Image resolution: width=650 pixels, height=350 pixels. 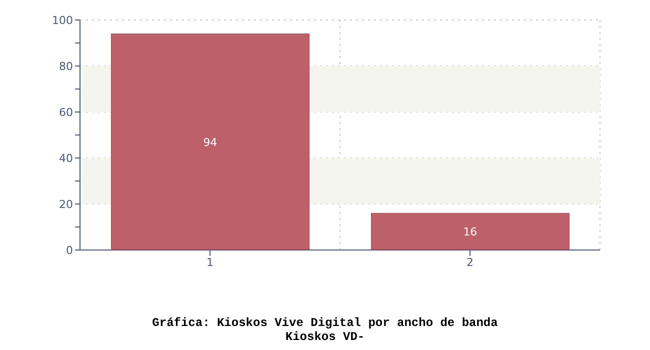 I want to click on x-tick-label: 1, so click(x=210, y=262).